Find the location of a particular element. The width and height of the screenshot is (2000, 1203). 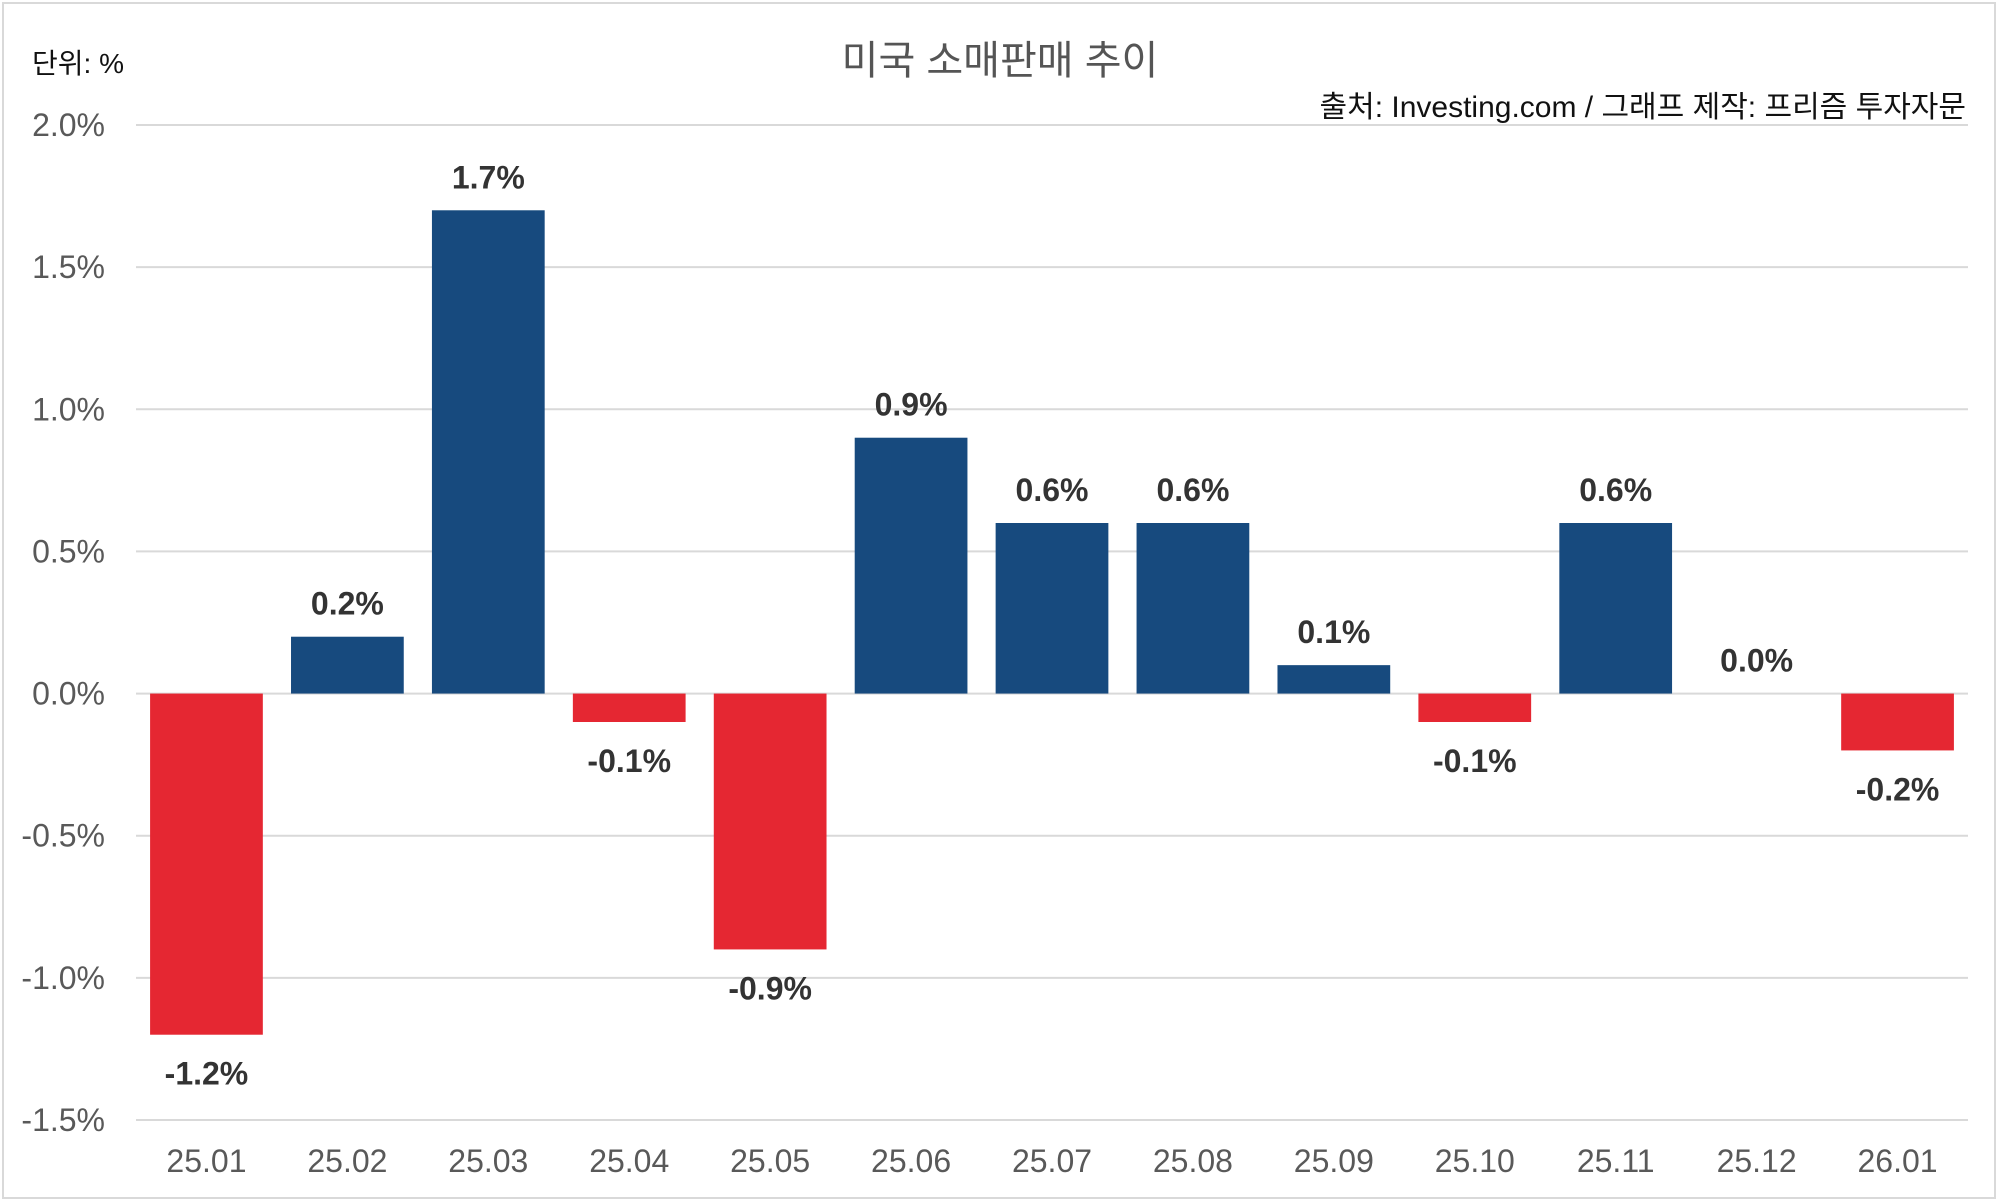

data-label: -1.2% is located at coordinates (207, 1074).